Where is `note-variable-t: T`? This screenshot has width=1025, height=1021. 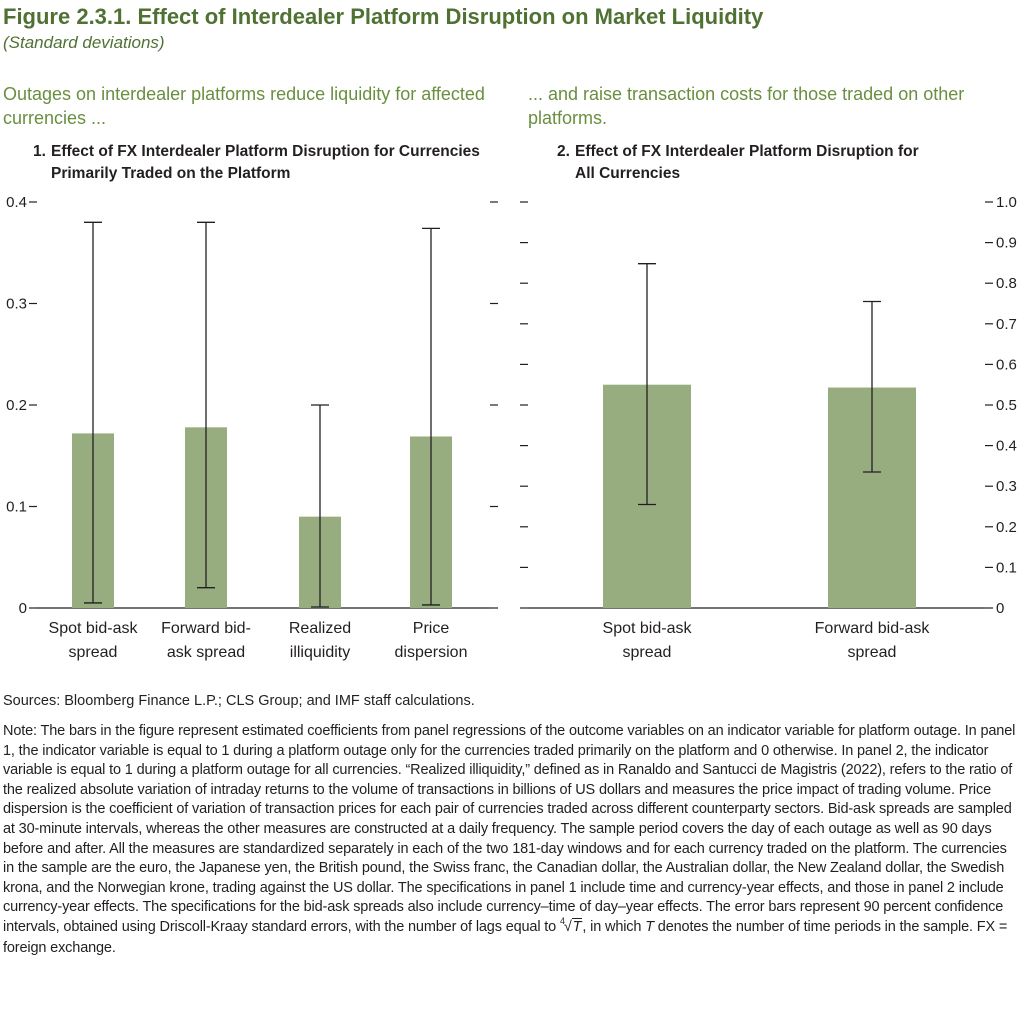 note-variable-t: T is located at coordinates (649, 926).